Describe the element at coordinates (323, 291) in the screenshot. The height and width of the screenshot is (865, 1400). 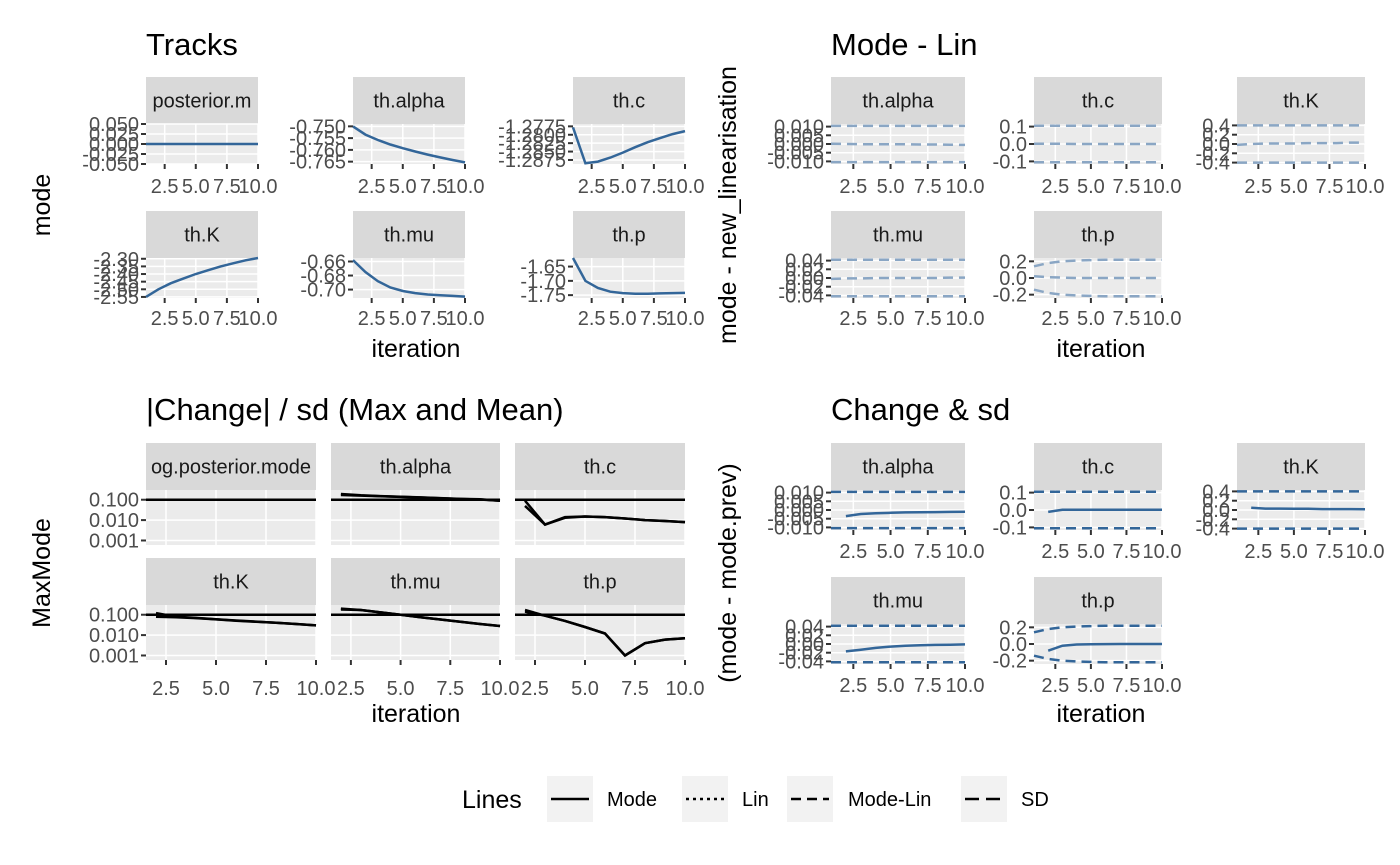
I see `y-tick-label: -0.70` at that location.